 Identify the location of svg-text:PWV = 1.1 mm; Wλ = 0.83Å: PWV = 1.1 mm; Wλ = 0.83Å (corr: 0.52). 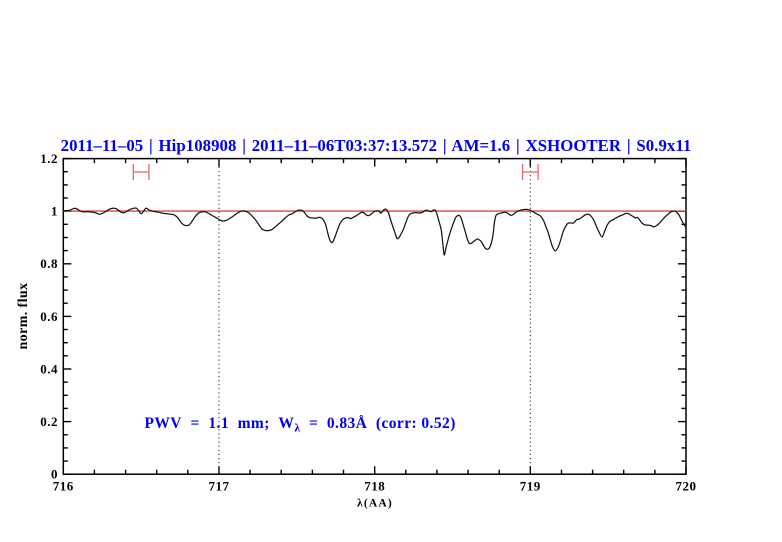
(300, 425).